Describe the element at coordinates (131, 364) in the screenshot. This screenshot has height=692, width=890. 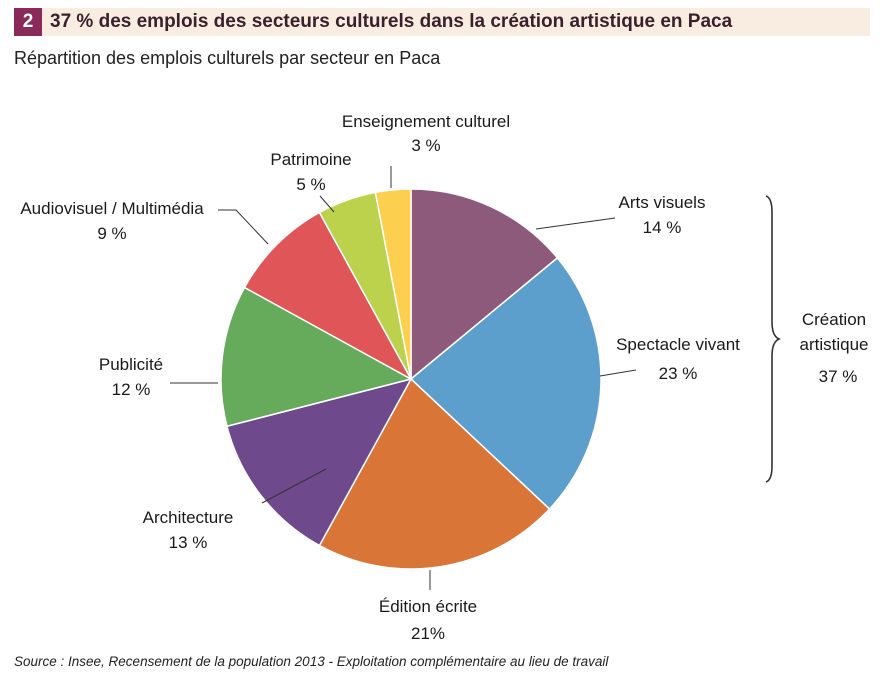
I see `slice-label-publicite: Publicité` at that location.